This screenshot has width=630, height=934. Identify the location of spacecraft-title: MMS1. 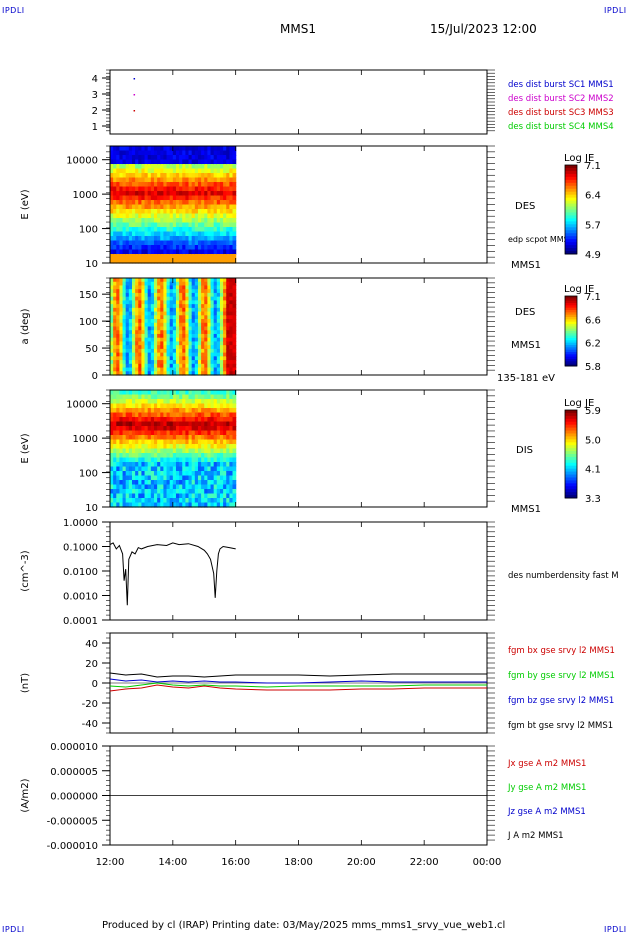
(298, 29).